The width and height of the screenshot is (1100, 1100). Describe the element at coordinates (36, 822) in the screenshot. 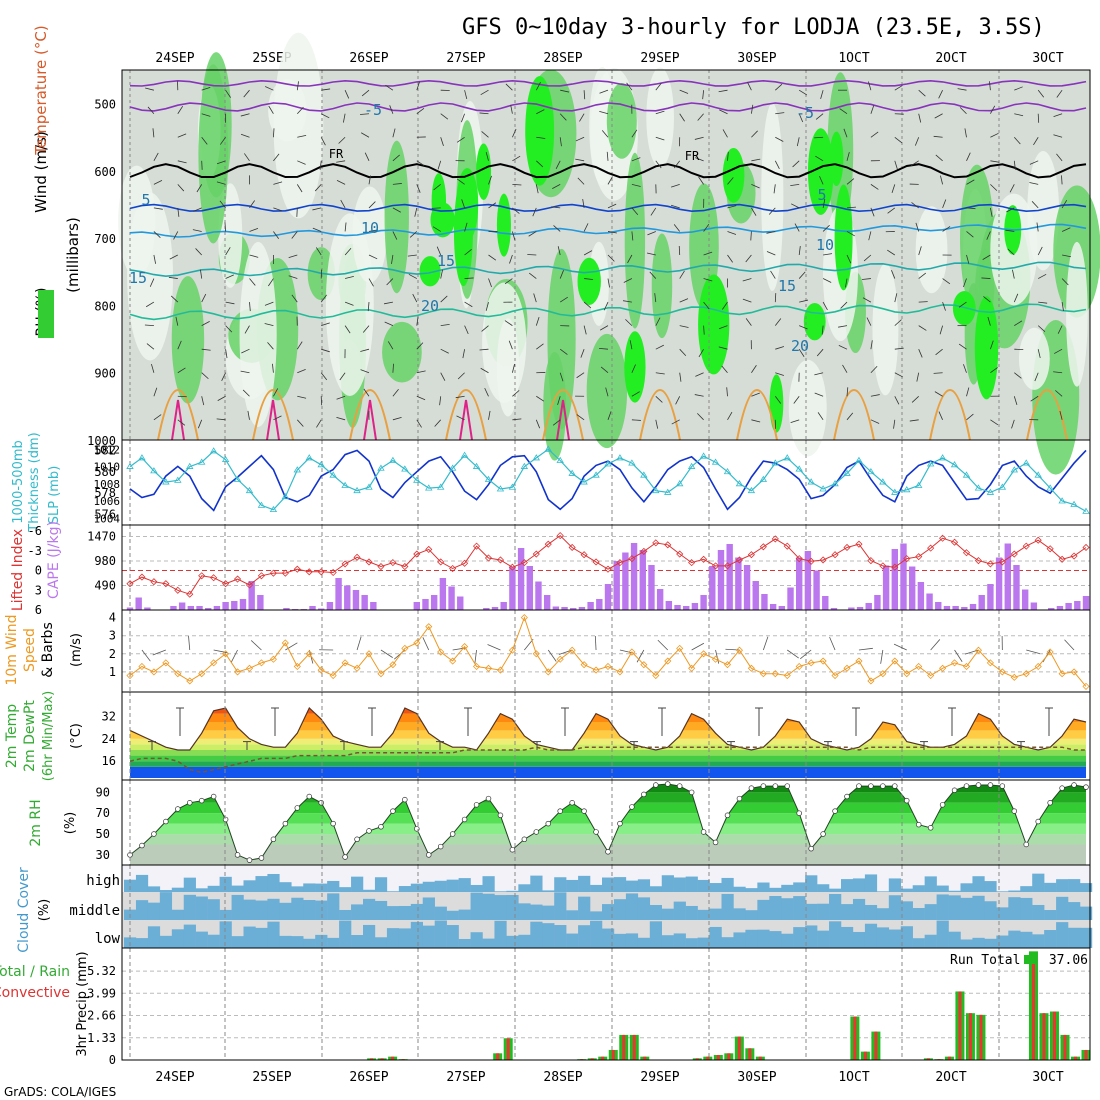

I see `rh2m-label: 2m RH` at that location.